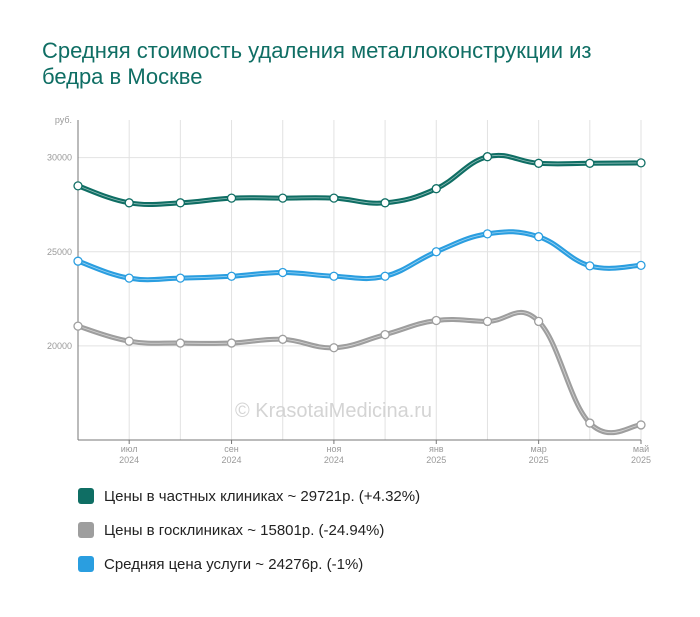  I want to click on series-average-line, so click(359, 256).